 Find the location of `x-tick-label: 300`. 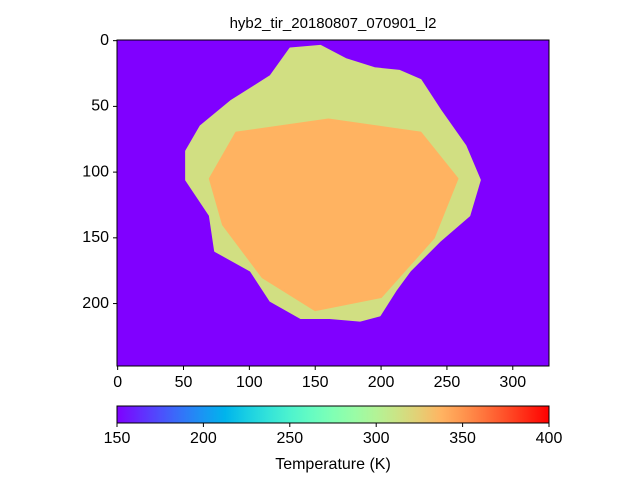

x-tick-label: 300 is located at coordinates (512, 382).